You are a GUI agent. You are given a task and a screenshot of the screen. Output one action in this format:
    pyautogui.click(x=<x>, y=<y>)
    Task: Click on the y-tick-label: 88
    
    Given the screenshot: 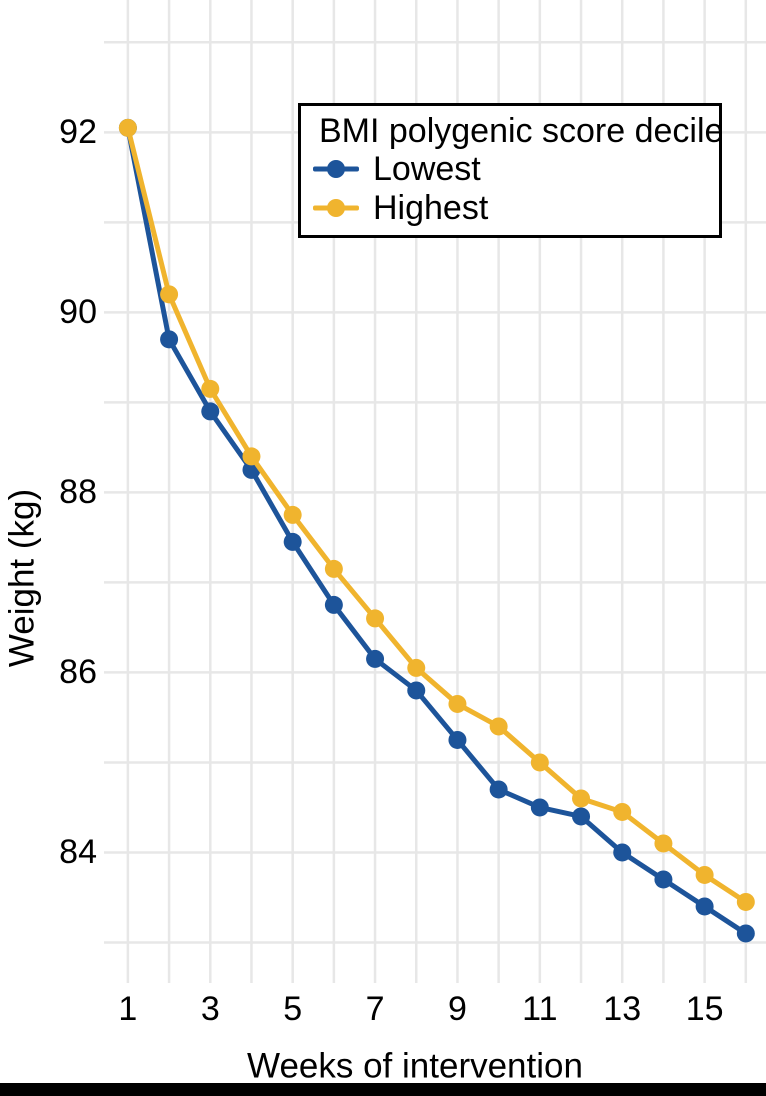 What is the action you would take?
    pyautogui.click(x=78, y=492)
    